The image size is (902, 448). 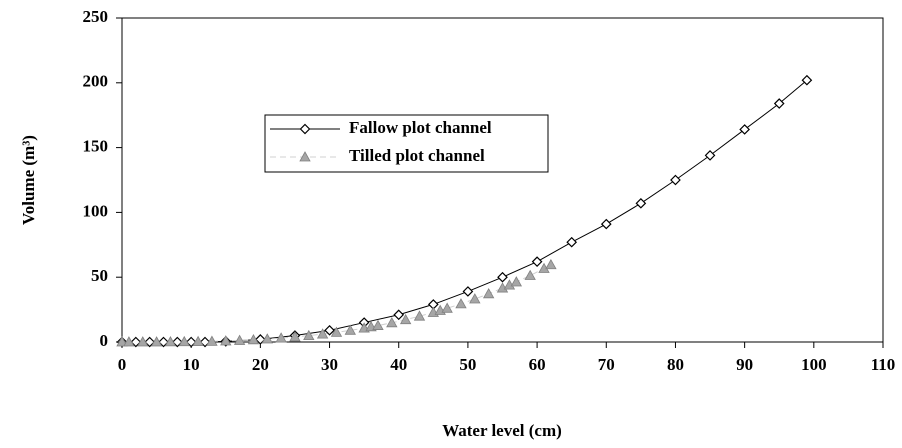 What do you see at coordinates (744, 364) in the screenshot?
I see `x-tick-label: 90` at bounding box center [744, 364].